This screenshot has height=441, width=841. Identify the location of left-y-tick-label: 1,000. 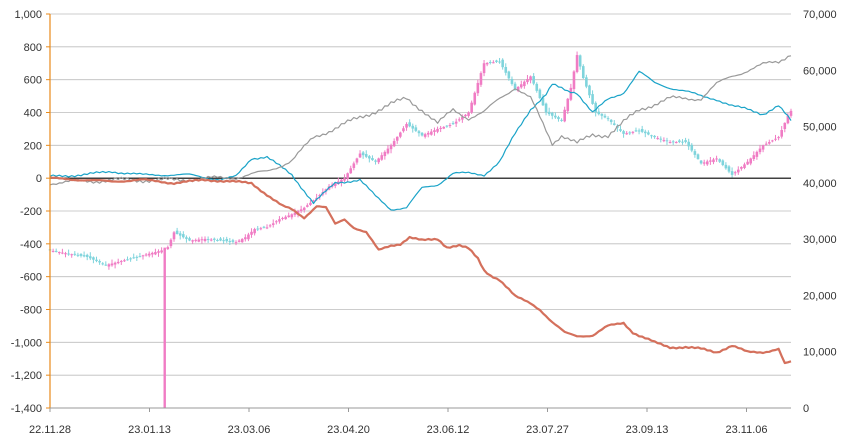
(28, 15).